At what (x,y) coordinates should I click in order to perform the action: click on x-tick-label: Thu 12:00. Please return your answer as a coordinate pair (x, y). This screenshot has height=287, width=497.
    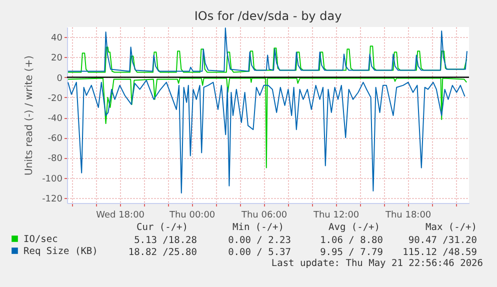
    Looking at the image, I should click on (336, 215).